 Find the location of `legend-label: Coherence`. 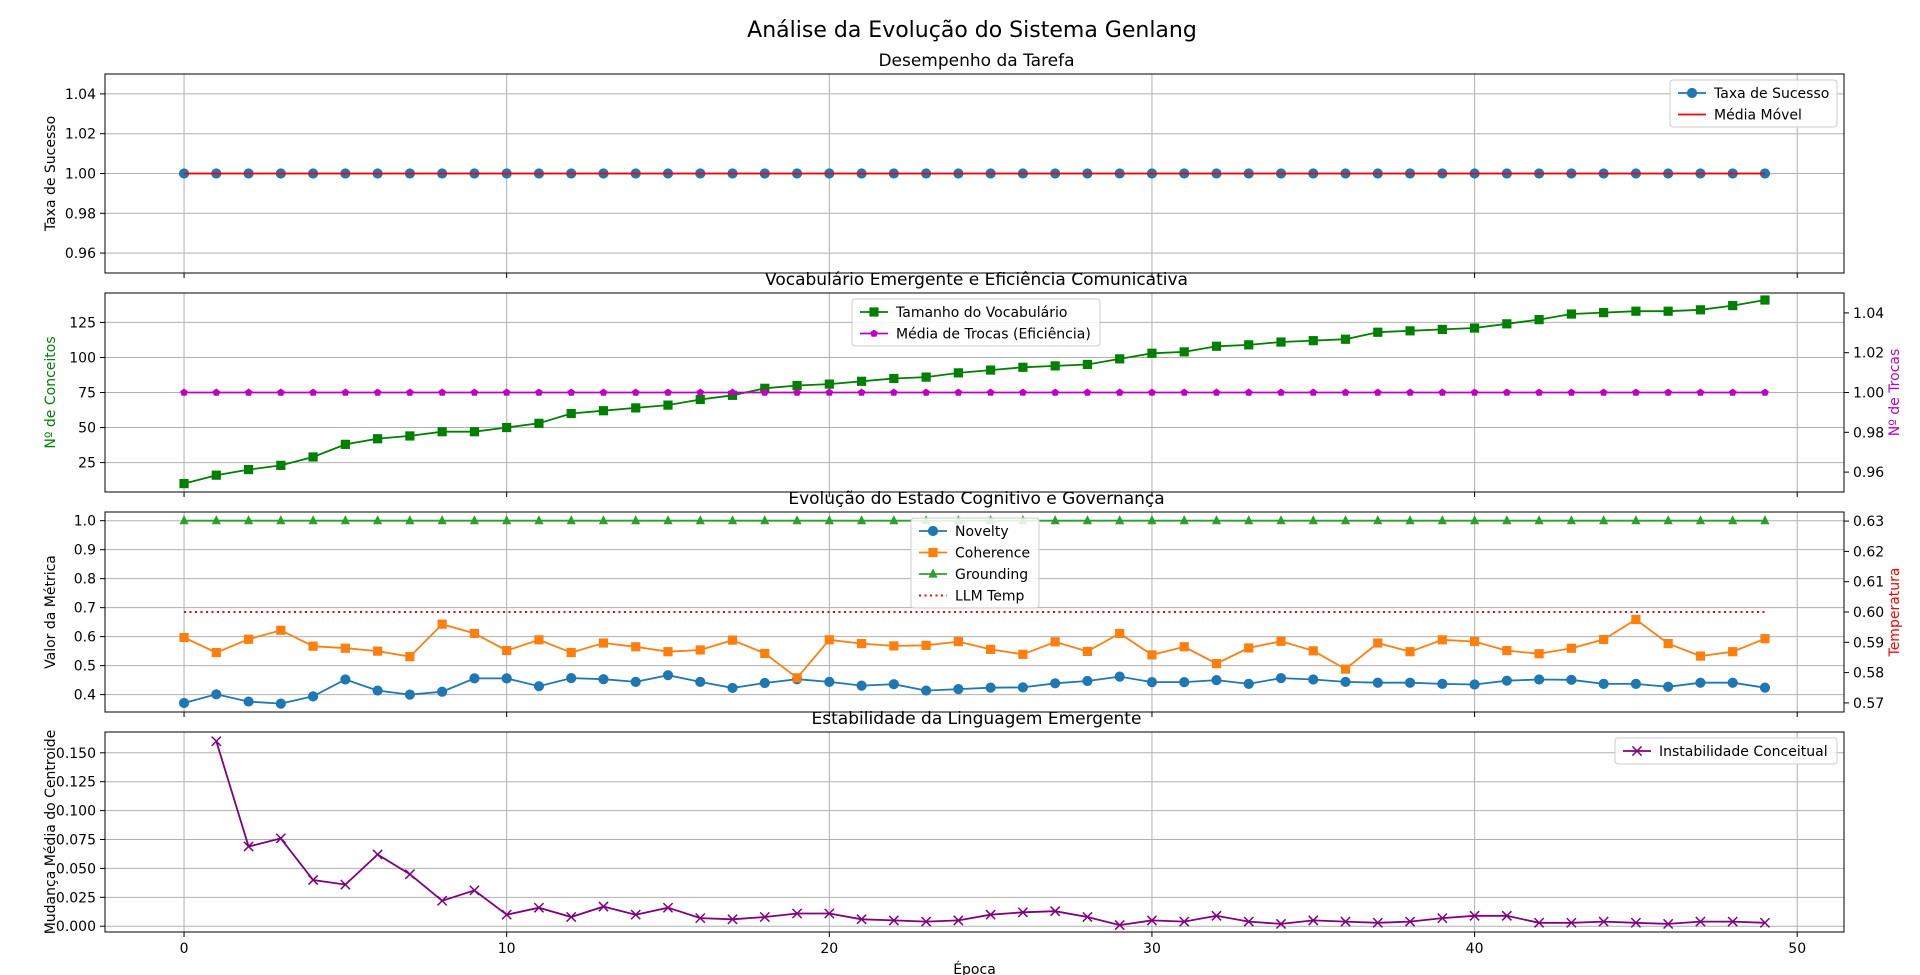

legend-label: Coherence is located at coordinates (992, 554).